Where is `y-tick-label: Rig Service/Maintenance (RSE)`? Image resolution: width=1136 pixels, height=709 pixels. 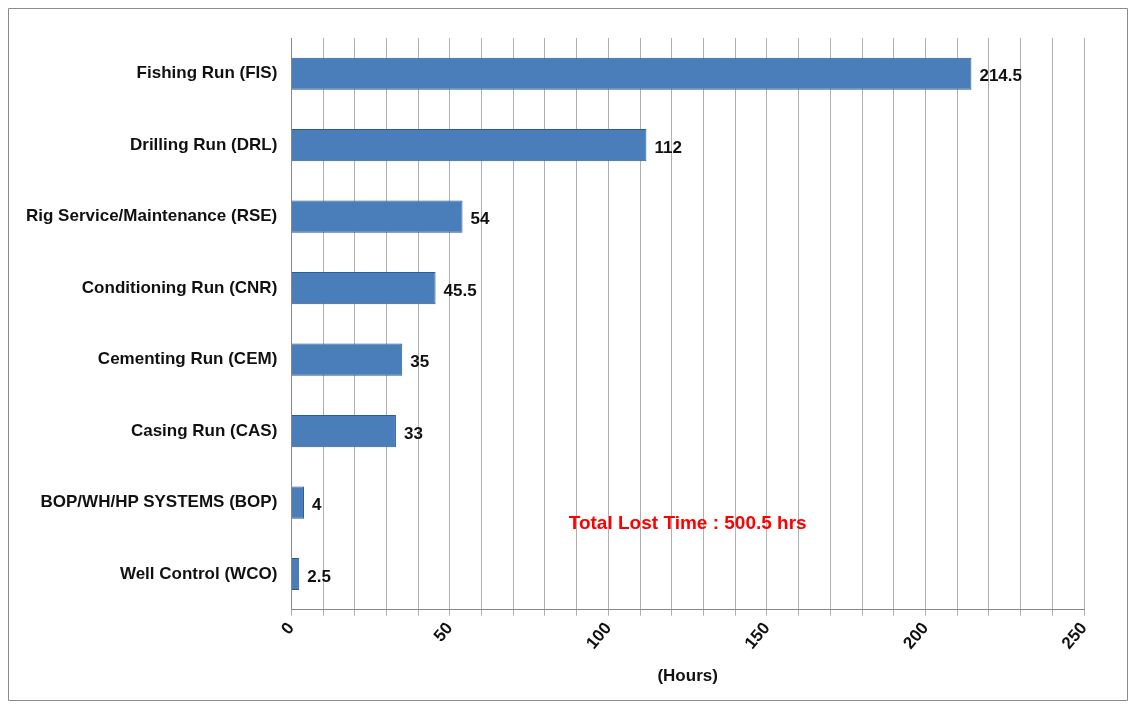
y-tick-label: Rig Service/Maintenance (RSE) is located at coordinates (151, 216).